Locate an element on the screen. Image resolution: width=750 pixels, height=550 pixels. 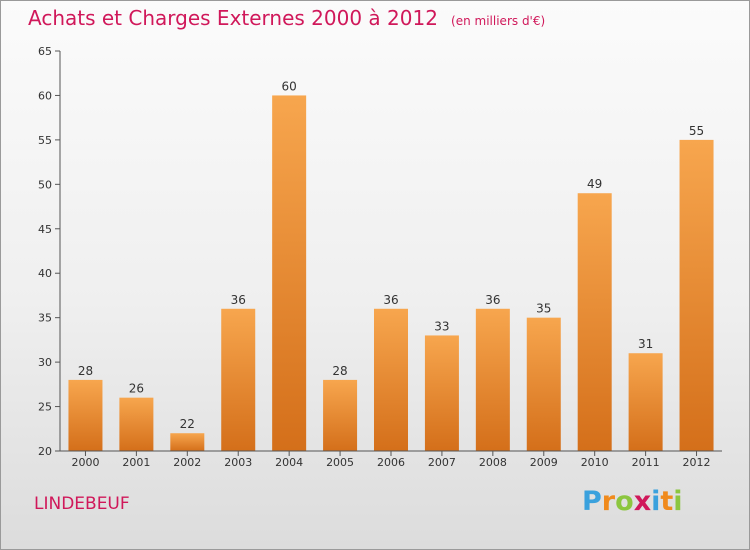
bar-2008 is located at coordinates (492, 379).